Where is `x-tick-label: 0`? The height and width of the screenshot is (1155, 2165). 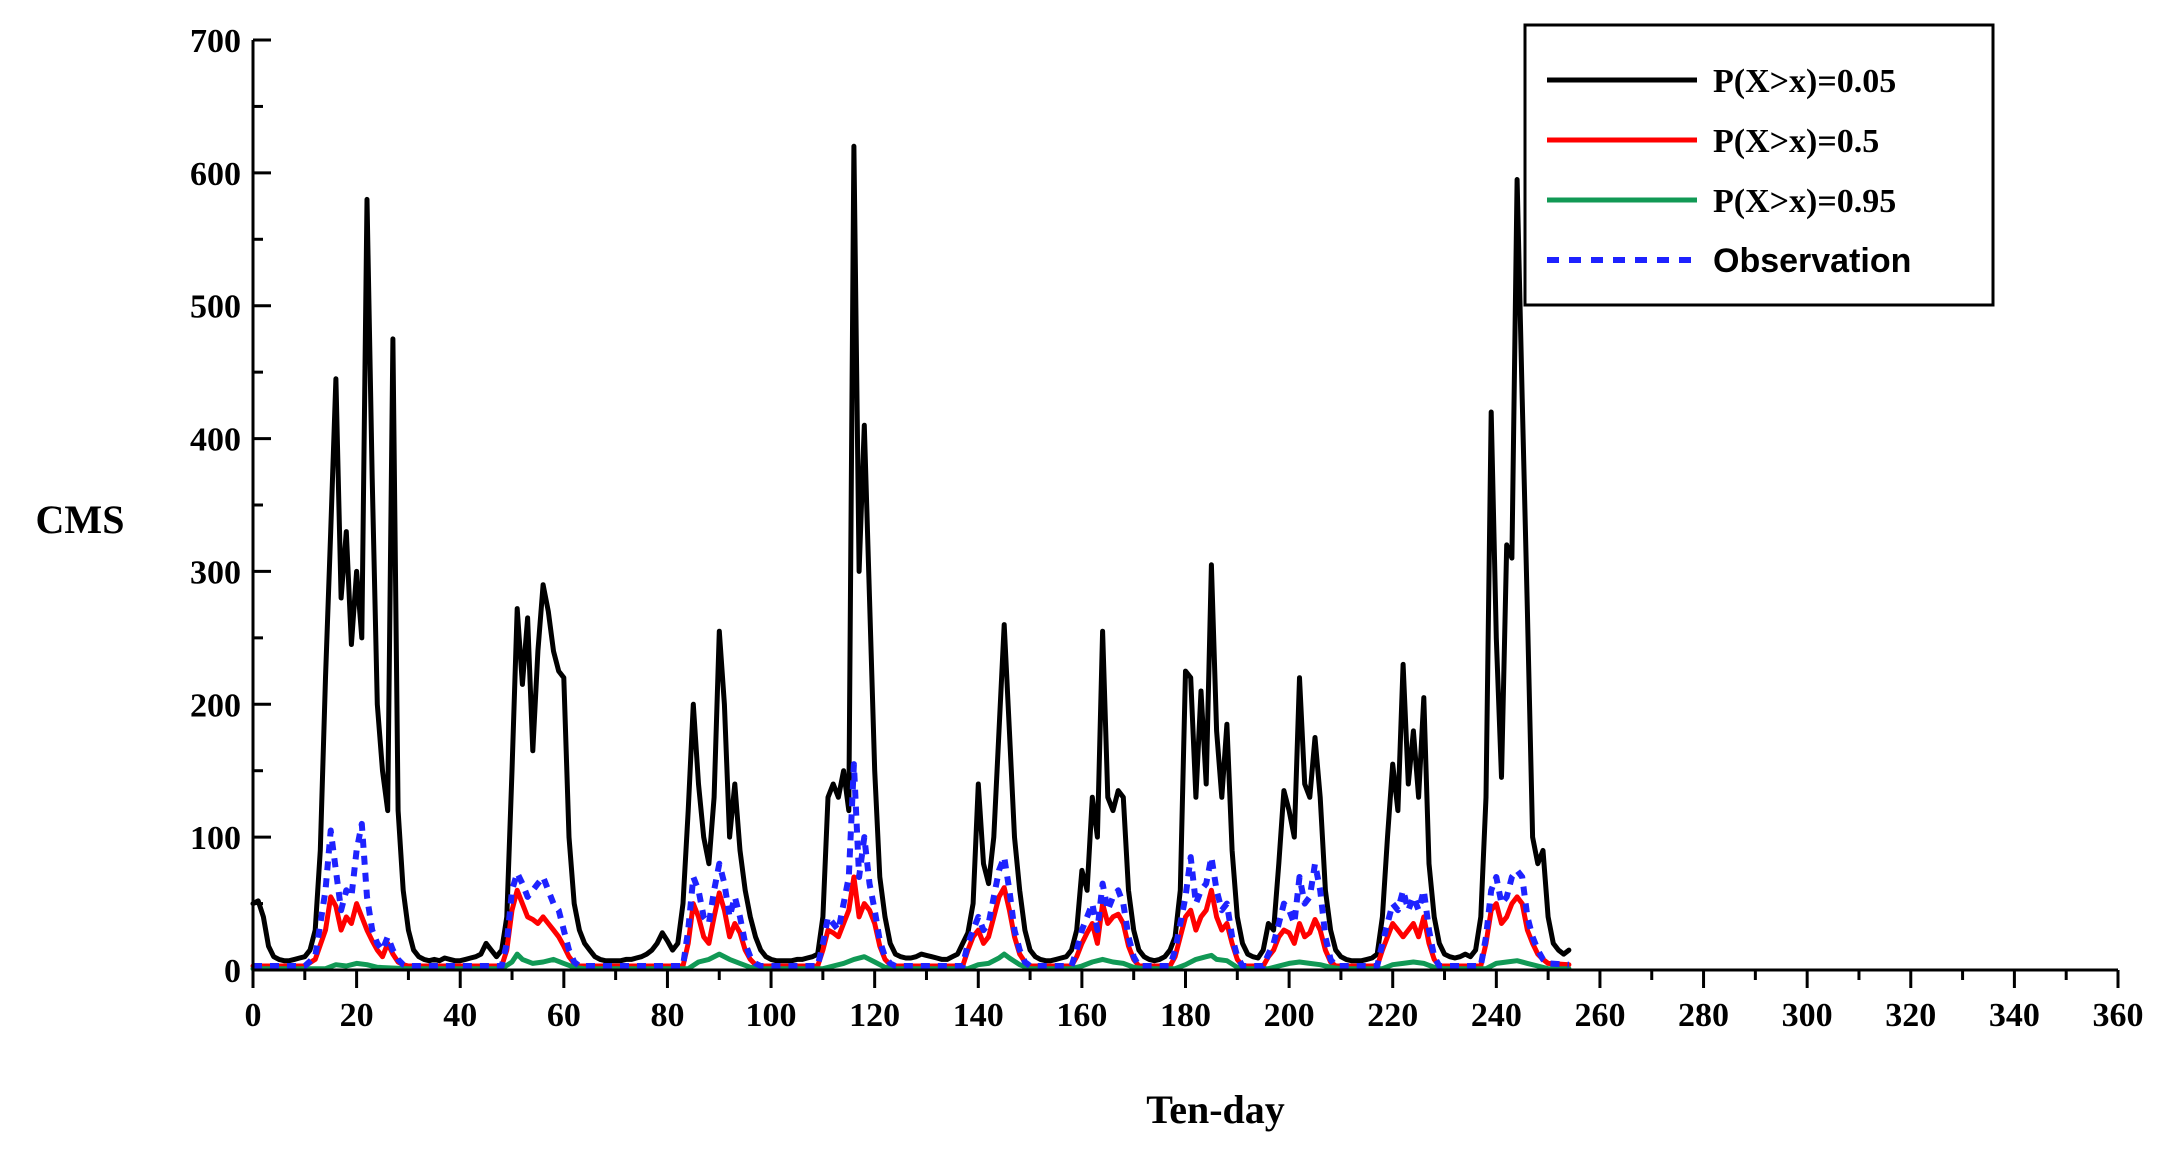 x-tick-label: 0 is located at coordinates (253, 1015).